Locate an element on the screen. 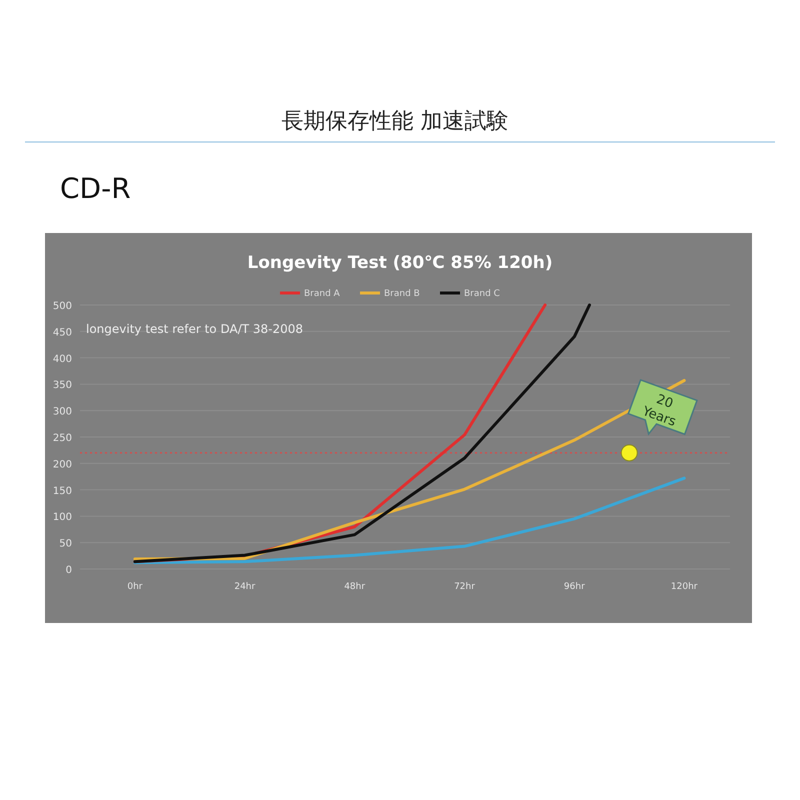 This screenshot has width=800, height=800. y-tick-label: 250 is located at coordinates (62, 438).